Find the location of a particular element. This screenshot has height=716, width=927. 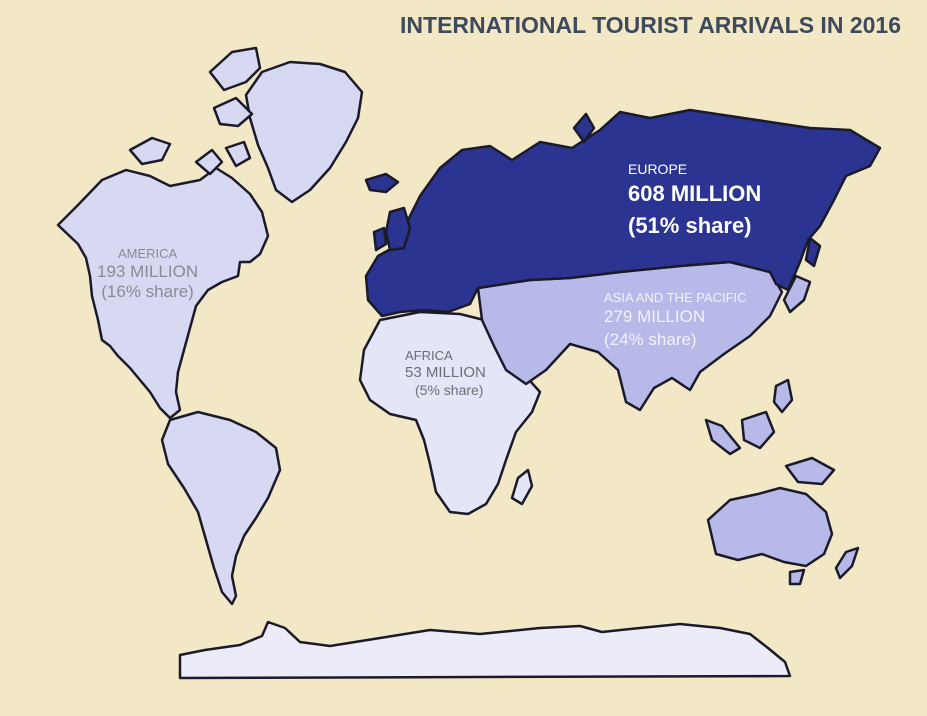

new-guinea is located at coordinates (810, 471).